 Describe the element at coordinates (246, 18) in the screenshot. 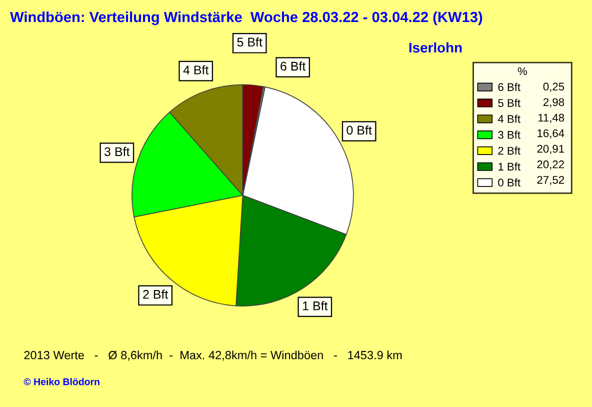

I see `chart-title: Windböen: Verteilung Windstärke Woche 28.03.22 - 03.04.22 (KW13)` at that location.